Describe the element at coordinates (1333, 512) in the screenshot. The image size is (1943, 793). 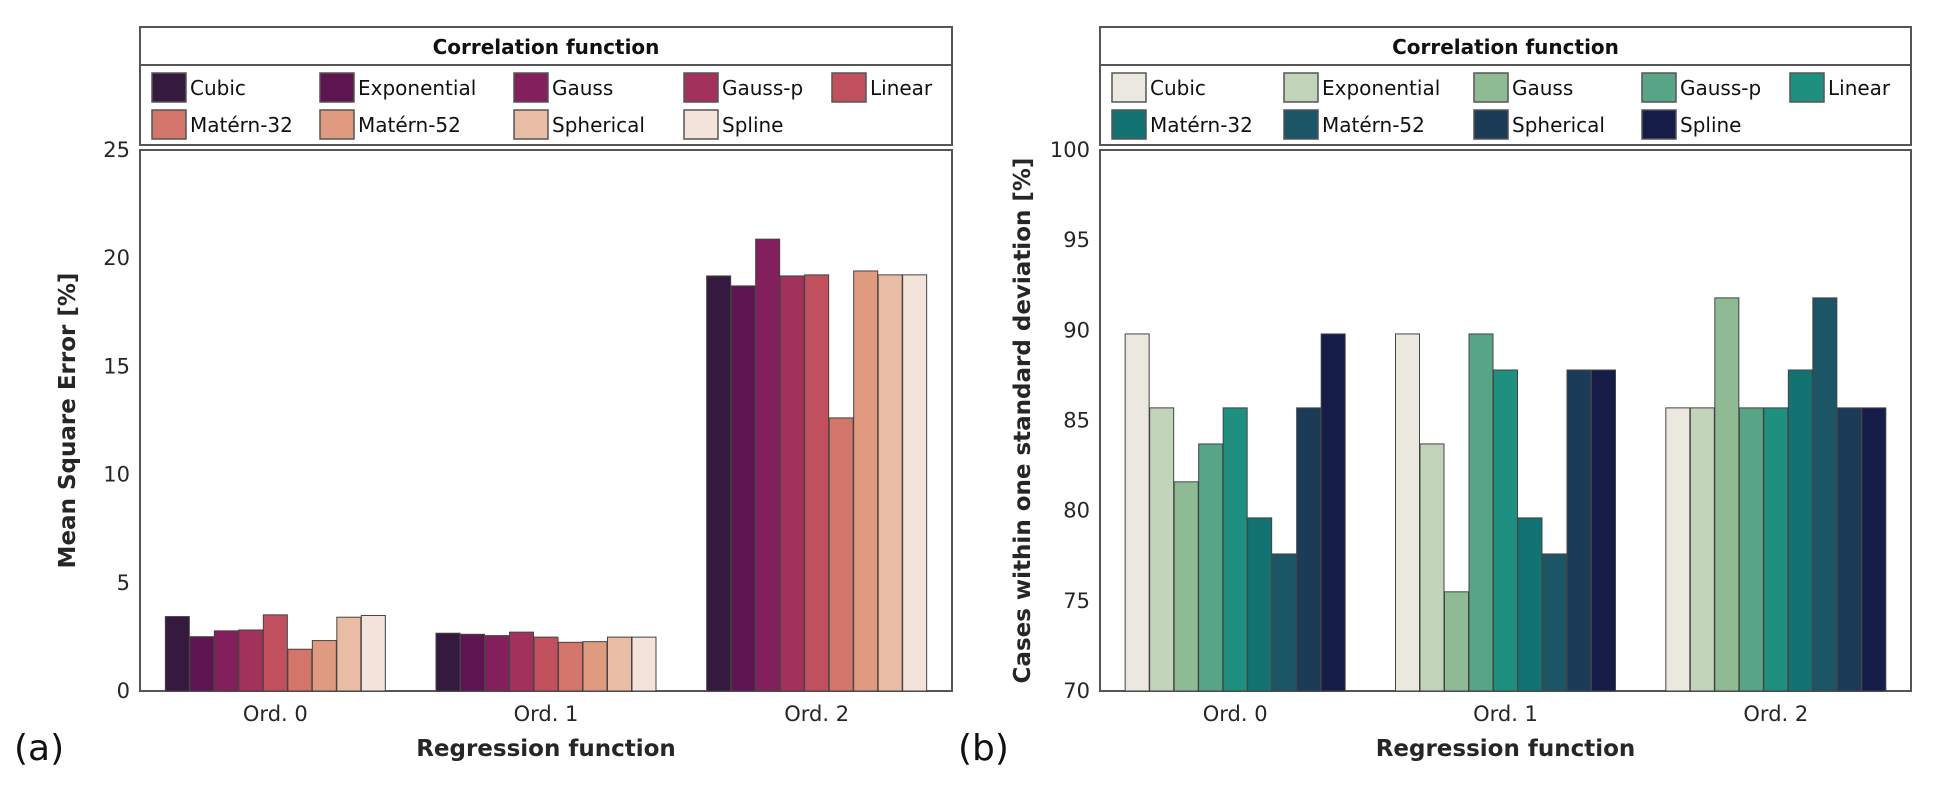
I see `bar-spline-ord0` at that location.